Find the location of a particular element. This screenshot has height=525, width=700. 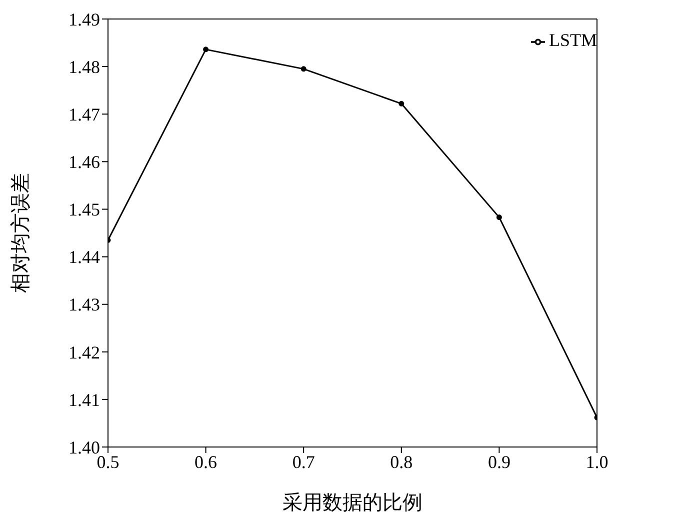

x-tick-label: 0.8 is located at coordinates (401, 462).